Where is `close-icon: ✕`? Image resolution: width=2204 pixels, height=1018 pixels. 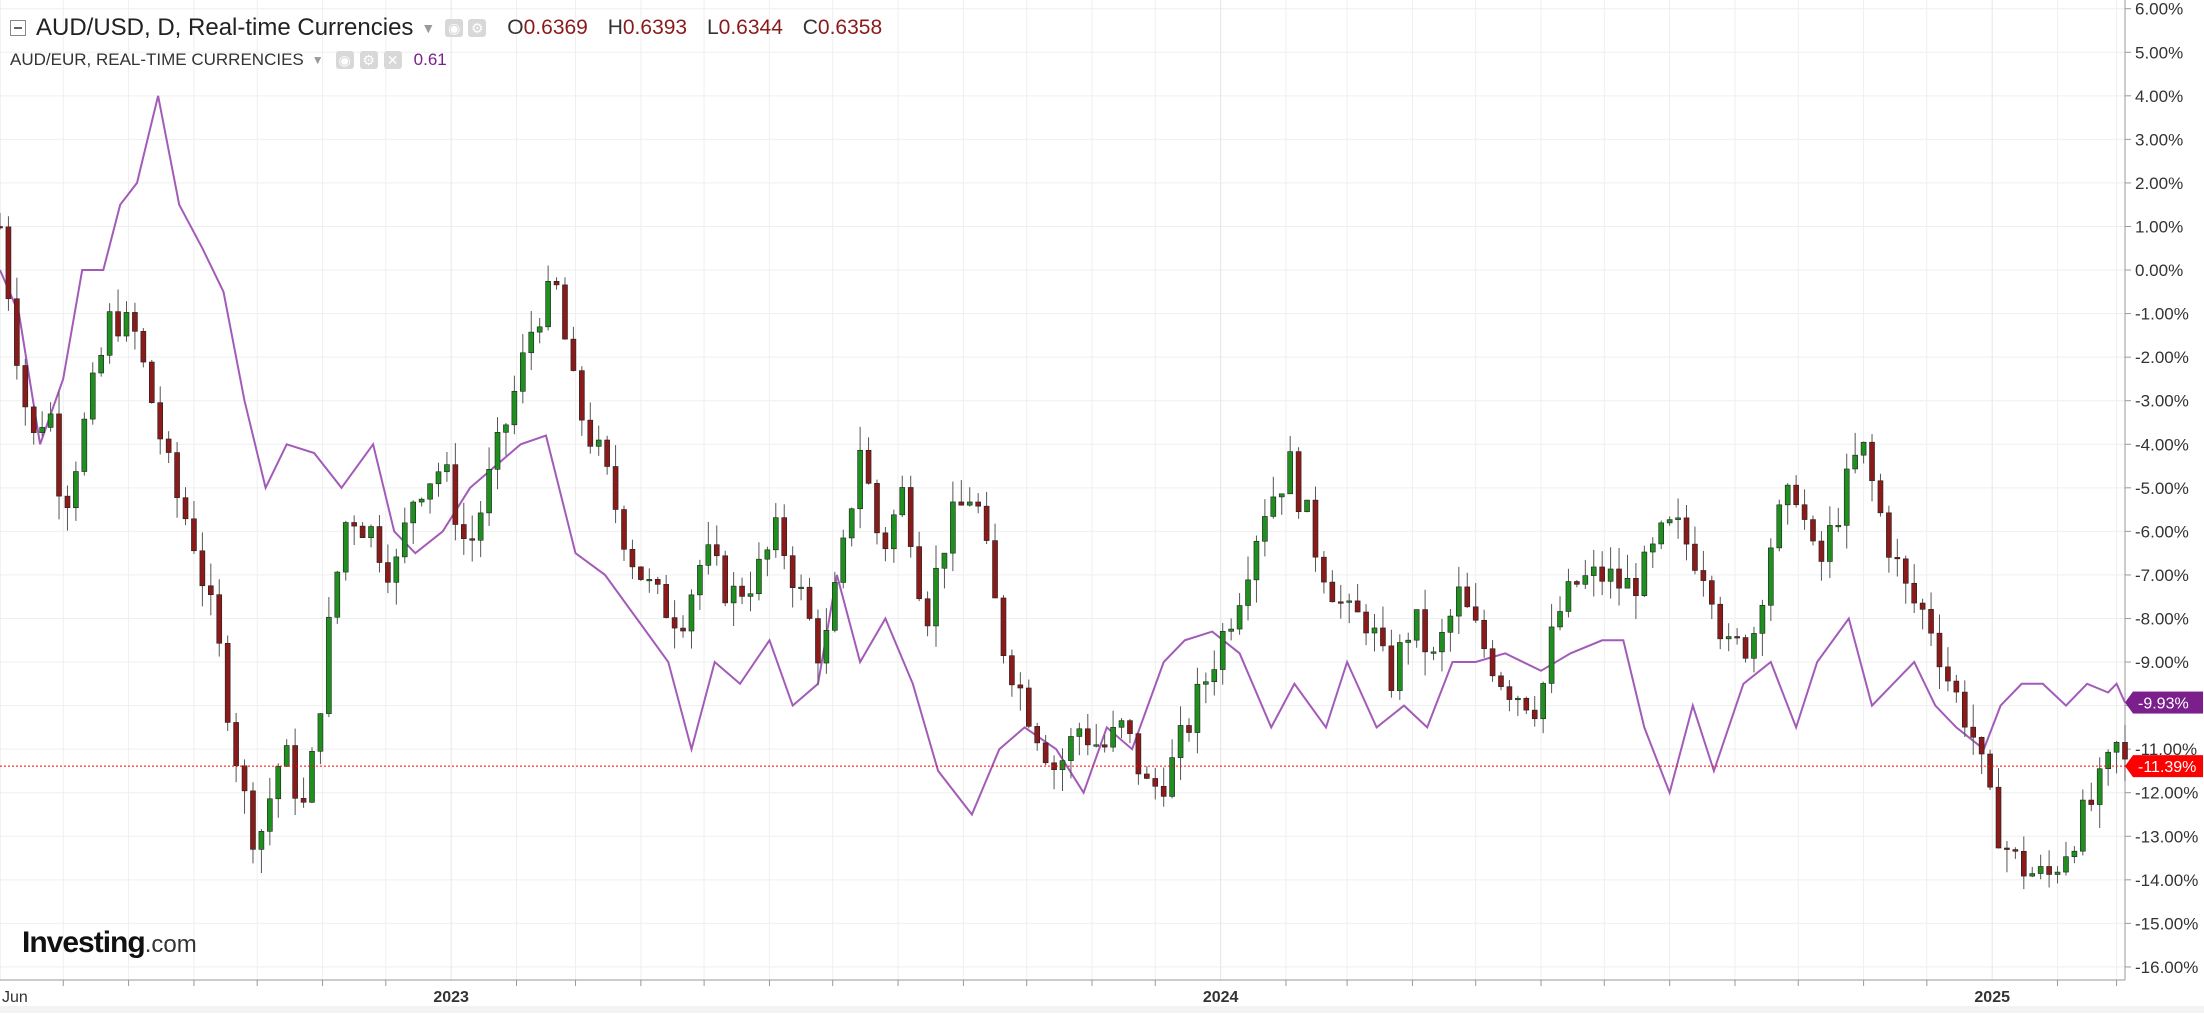 close-icon: ✕ is located at coordinates (392, 60).